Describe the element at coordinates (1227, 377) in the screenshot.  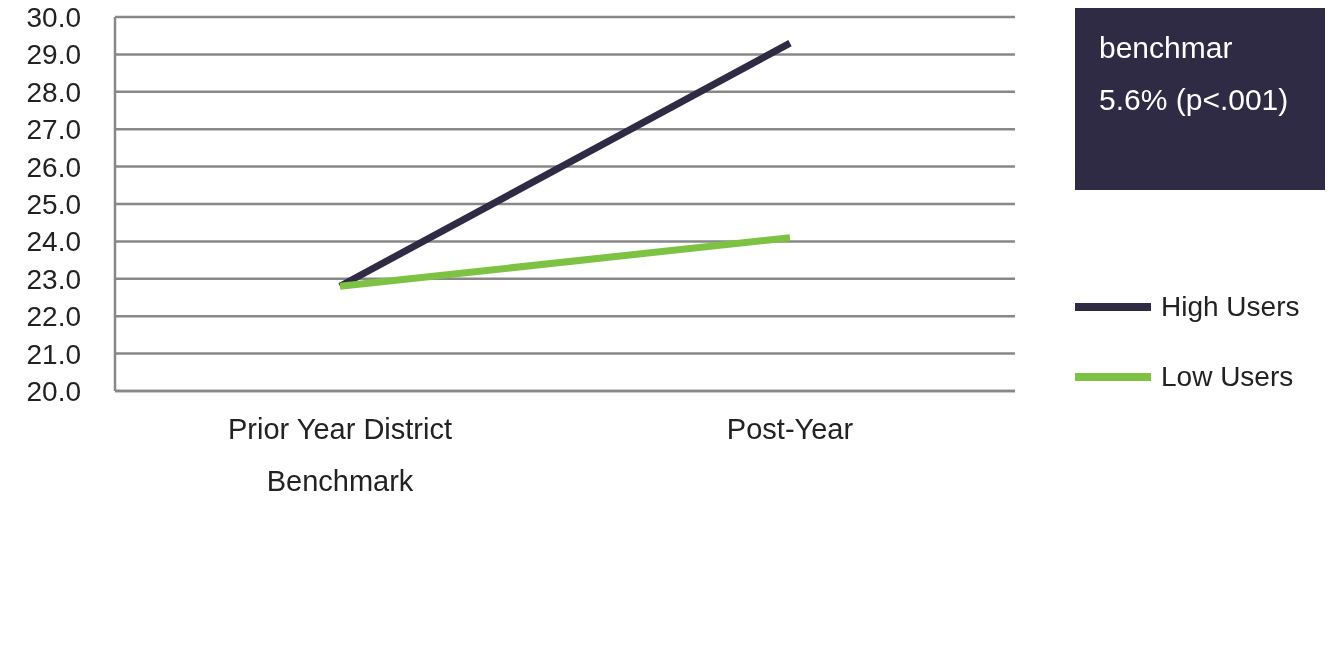
I see `legend-label: Low Users` at that location.